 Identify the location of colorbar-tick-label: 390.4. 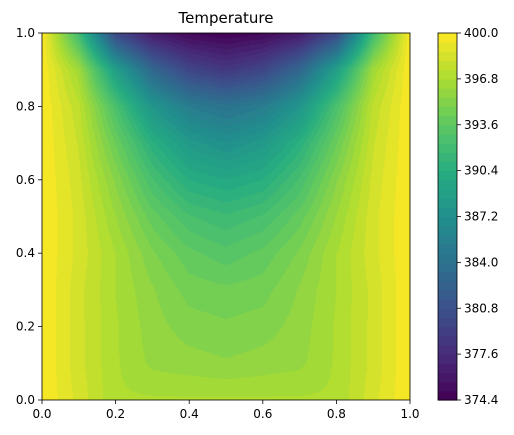
(481, 171).